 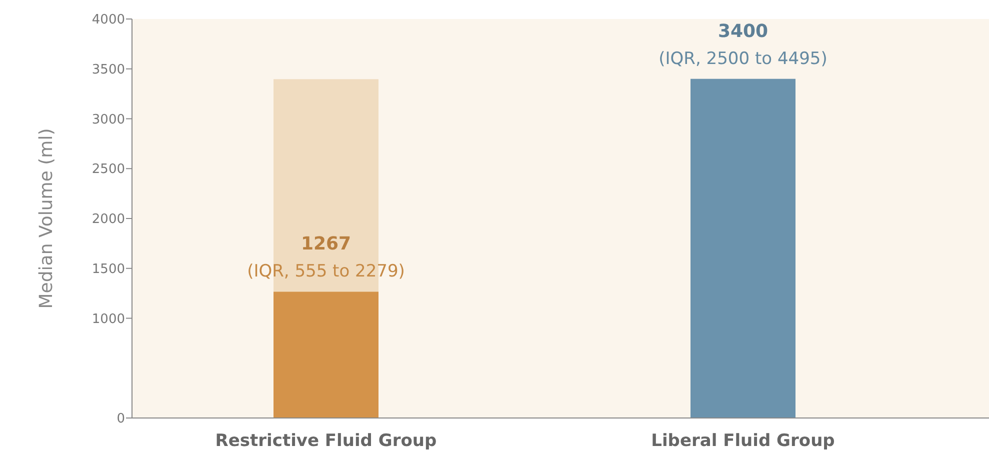 I want to click on y-tick-label: 0, so click(x=120, y=419).